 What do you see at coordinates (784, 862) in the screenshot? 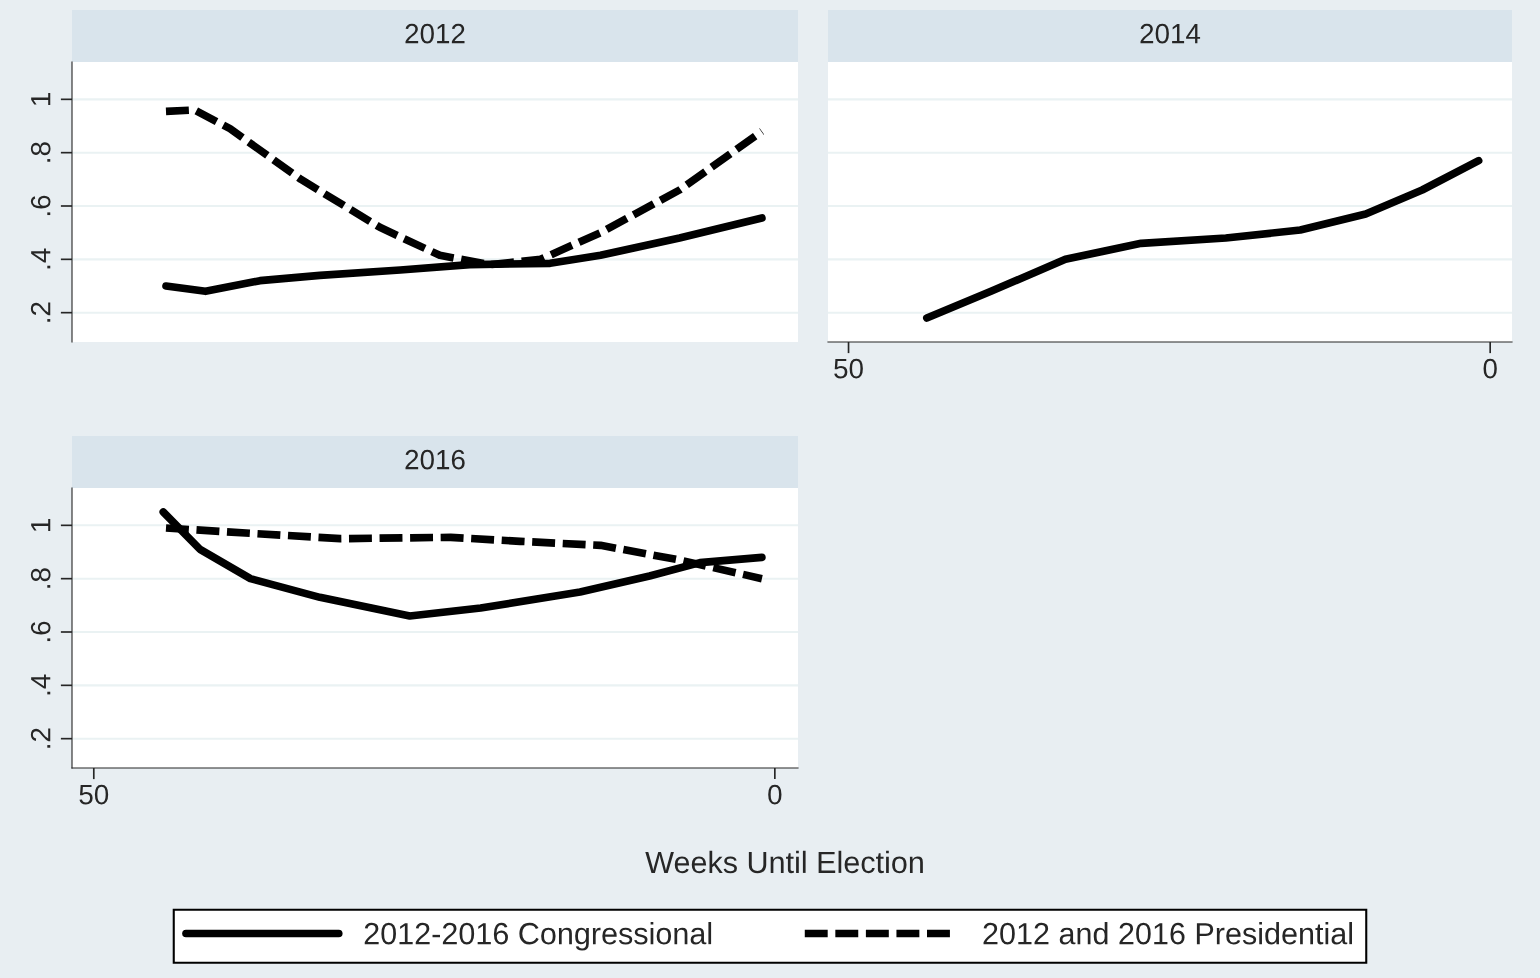
I see `x-axis-title: Weeks Until Election` at bounding box center [784, 862].